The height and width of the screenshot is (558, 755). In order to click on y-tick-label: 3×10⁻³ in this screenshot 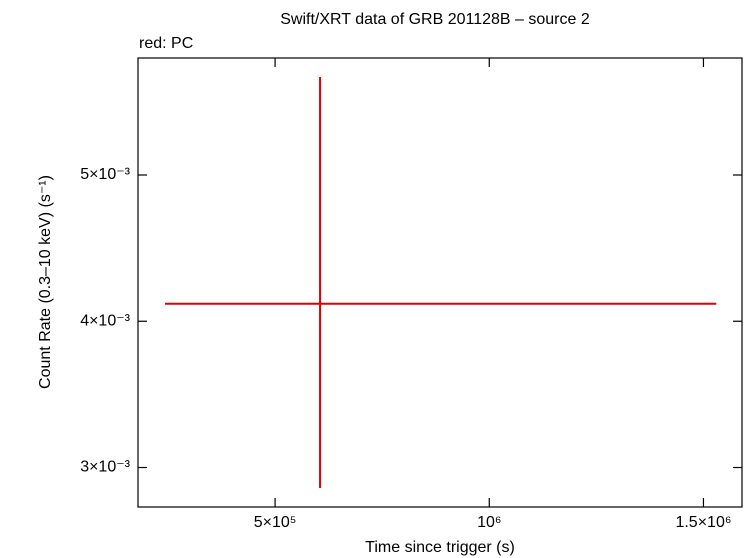, I will do `click(105, 467)`.